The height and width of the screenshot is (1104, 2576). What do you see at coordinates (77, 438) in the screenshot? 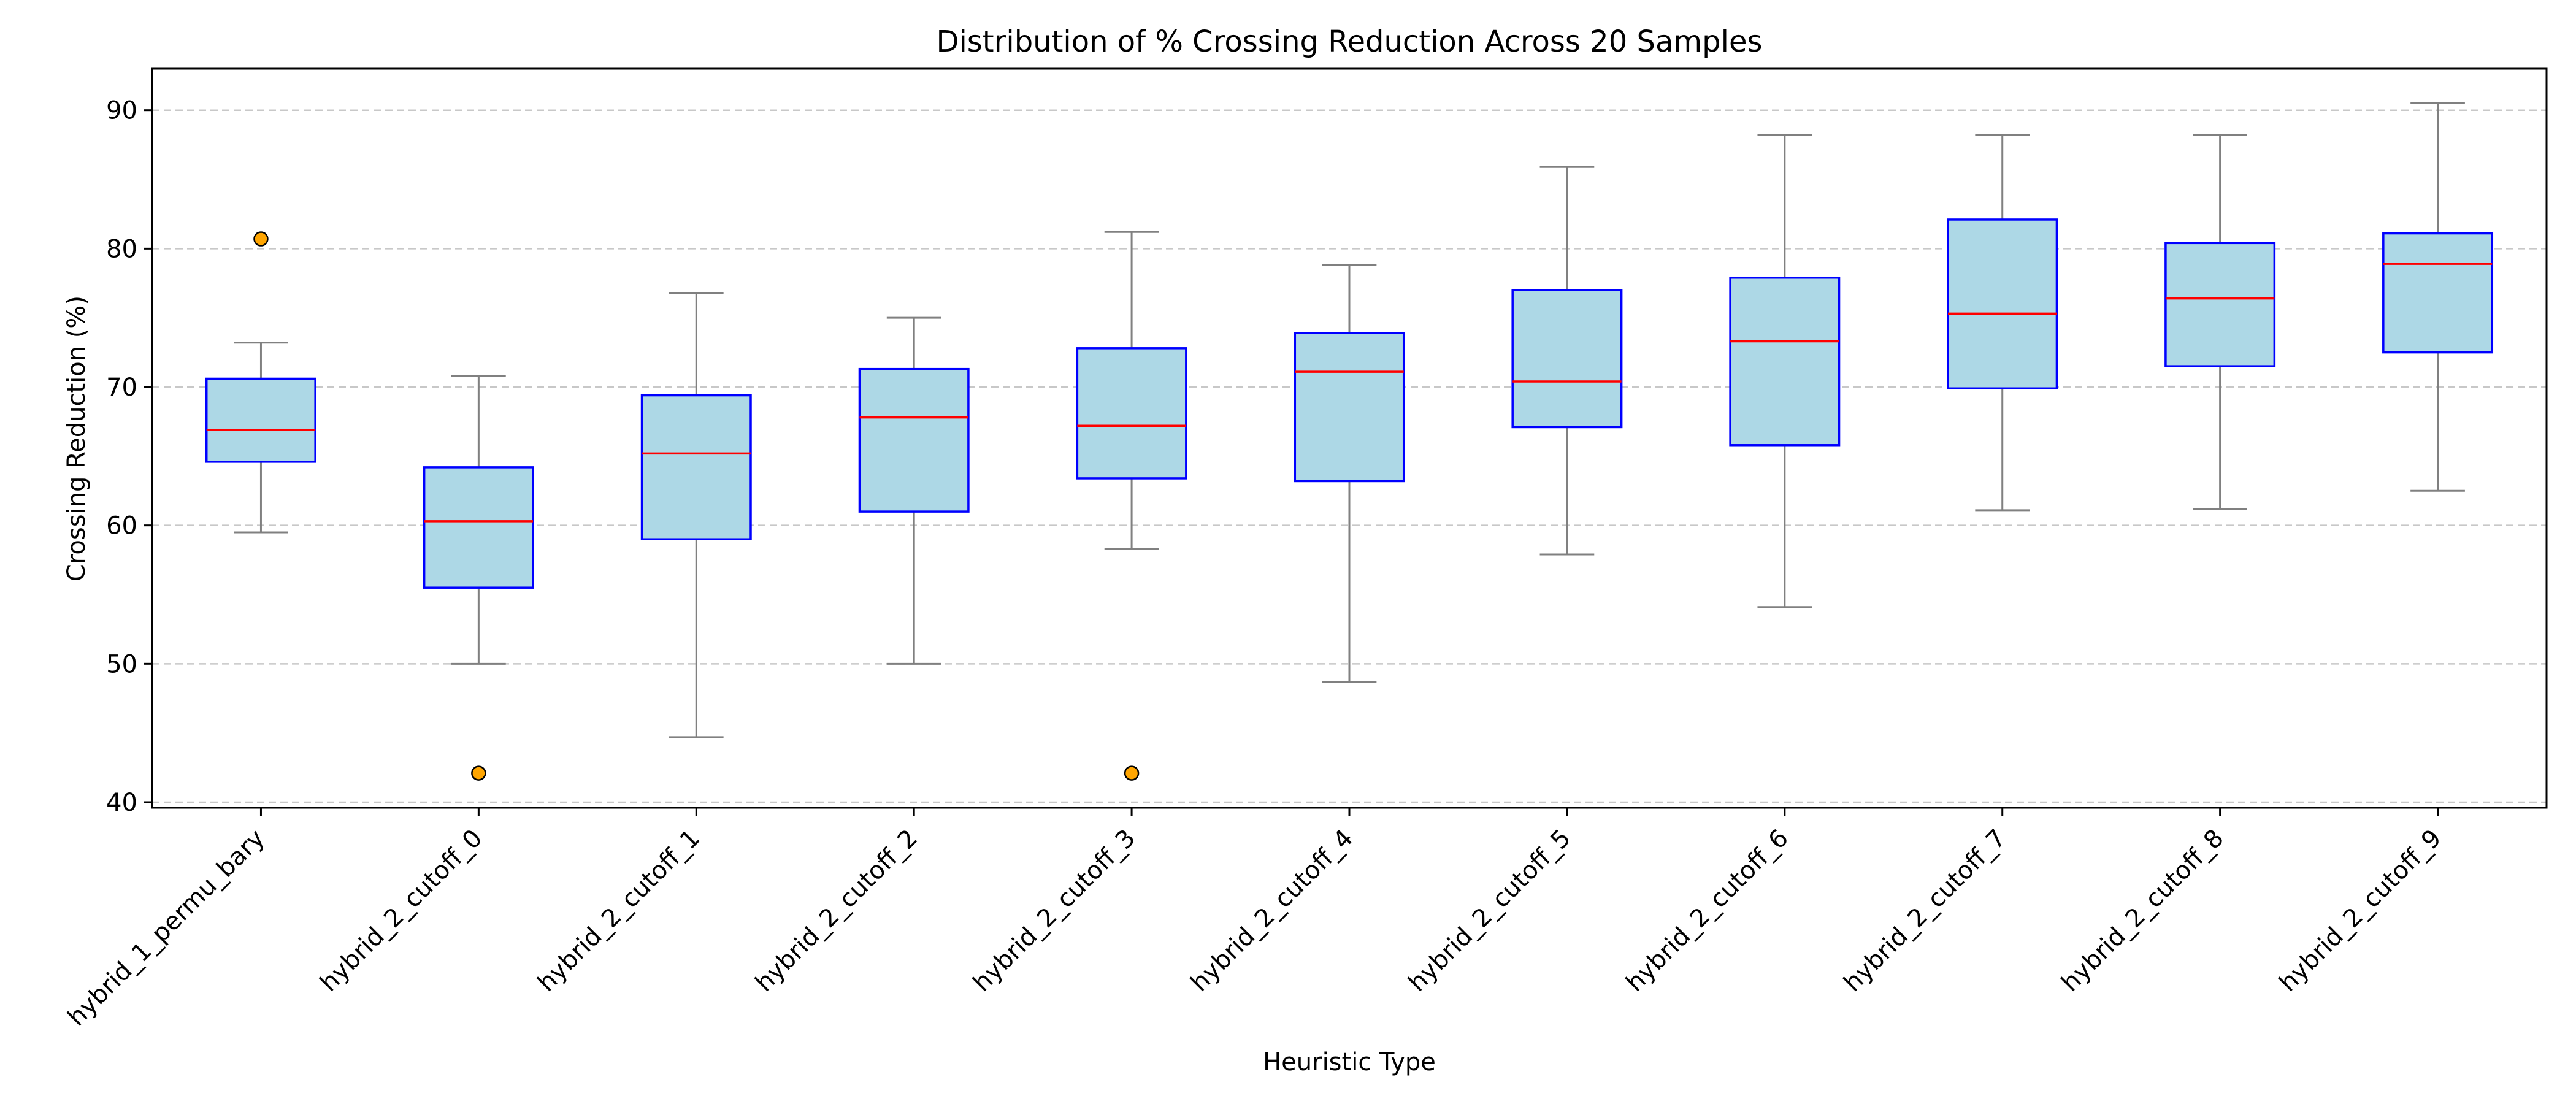
I see `y-axis-label: Crossing Reduction (%)` at bounding box center [77, 438].